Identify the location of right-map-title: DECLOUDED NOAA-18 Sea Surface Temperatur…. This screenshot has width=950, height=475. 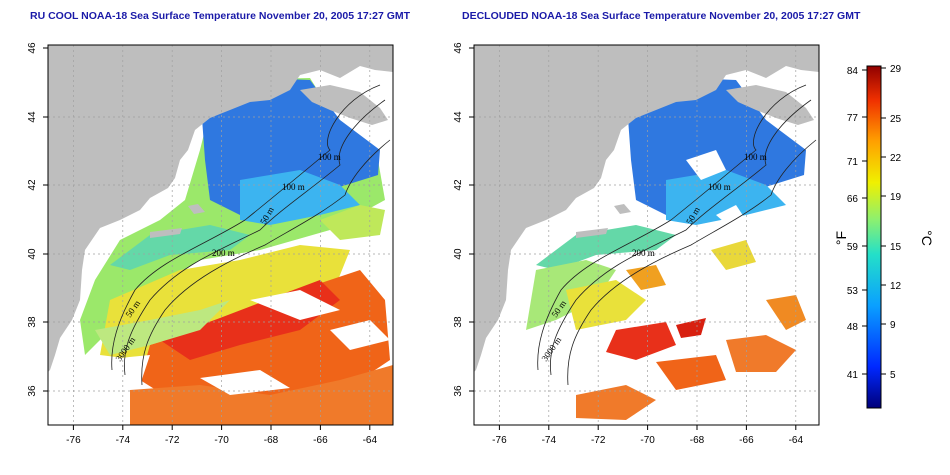
(661, 16).